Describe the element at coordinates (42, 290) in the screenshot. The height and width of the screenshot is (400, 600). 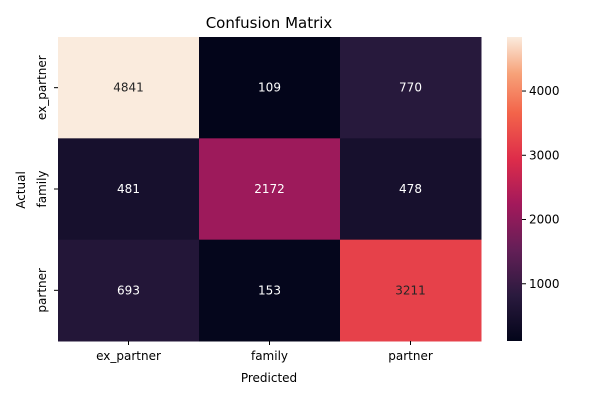
I see `y-tick-label: partner` at that location.